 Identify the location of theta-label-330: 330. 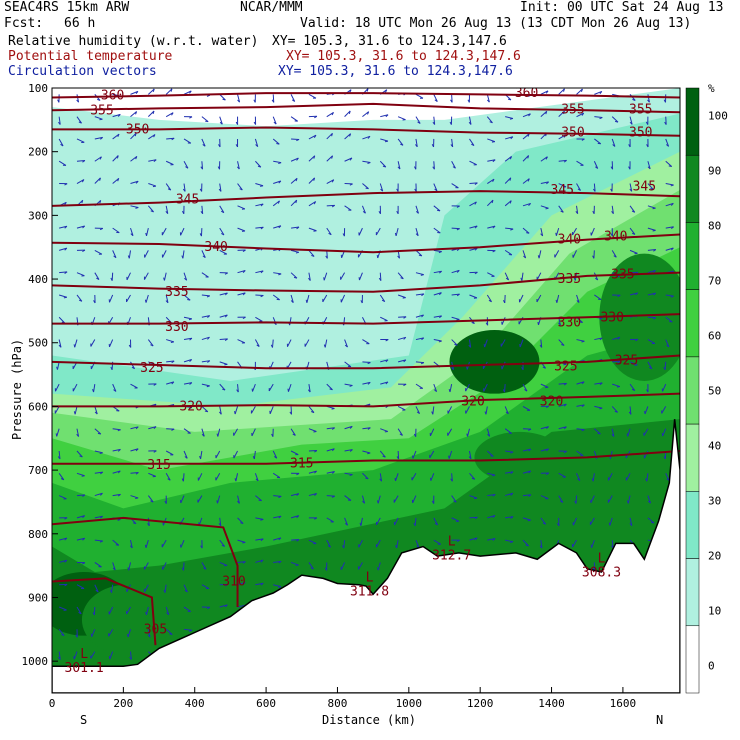
(176, 327).